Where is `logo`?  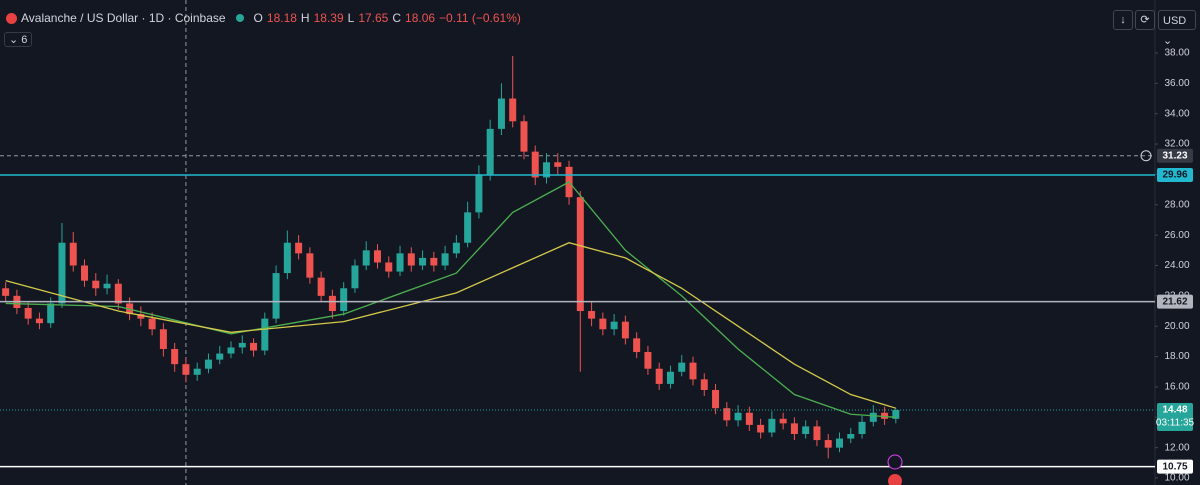
logo is located at coordinates (11, 18).